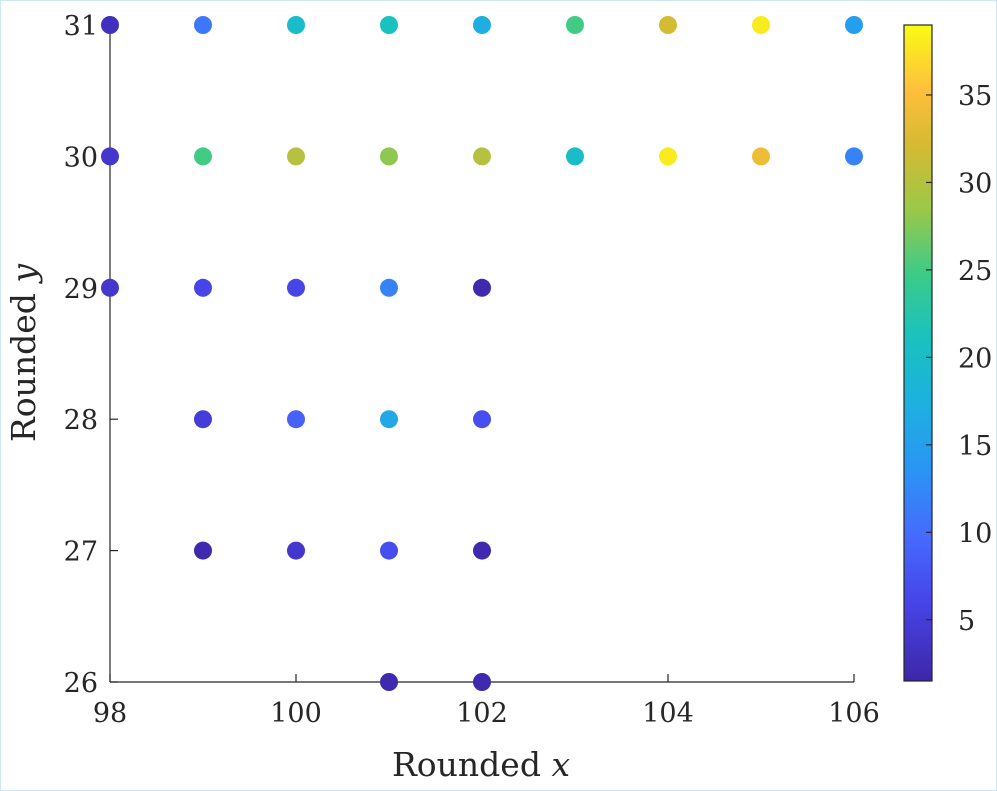  Describe the element at coordinates (975, 271) in the screenshot. I see `colorbar-tick-label: 25` at that location.